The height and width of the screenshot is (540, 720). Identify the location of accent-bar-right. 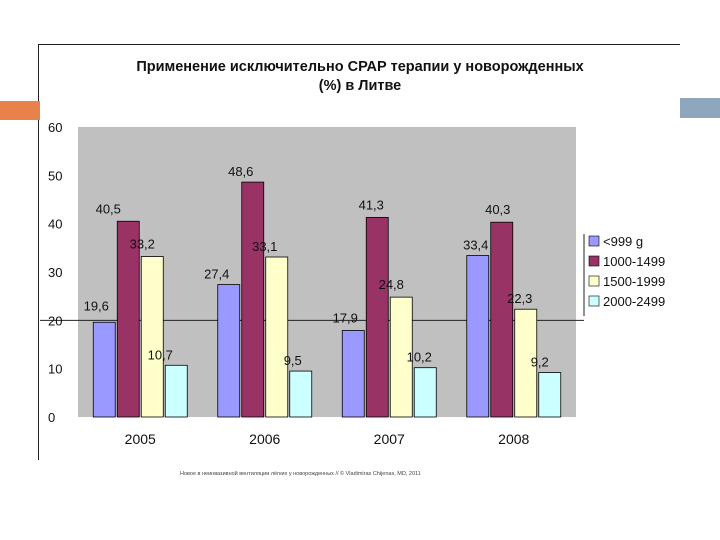
(700, 108).